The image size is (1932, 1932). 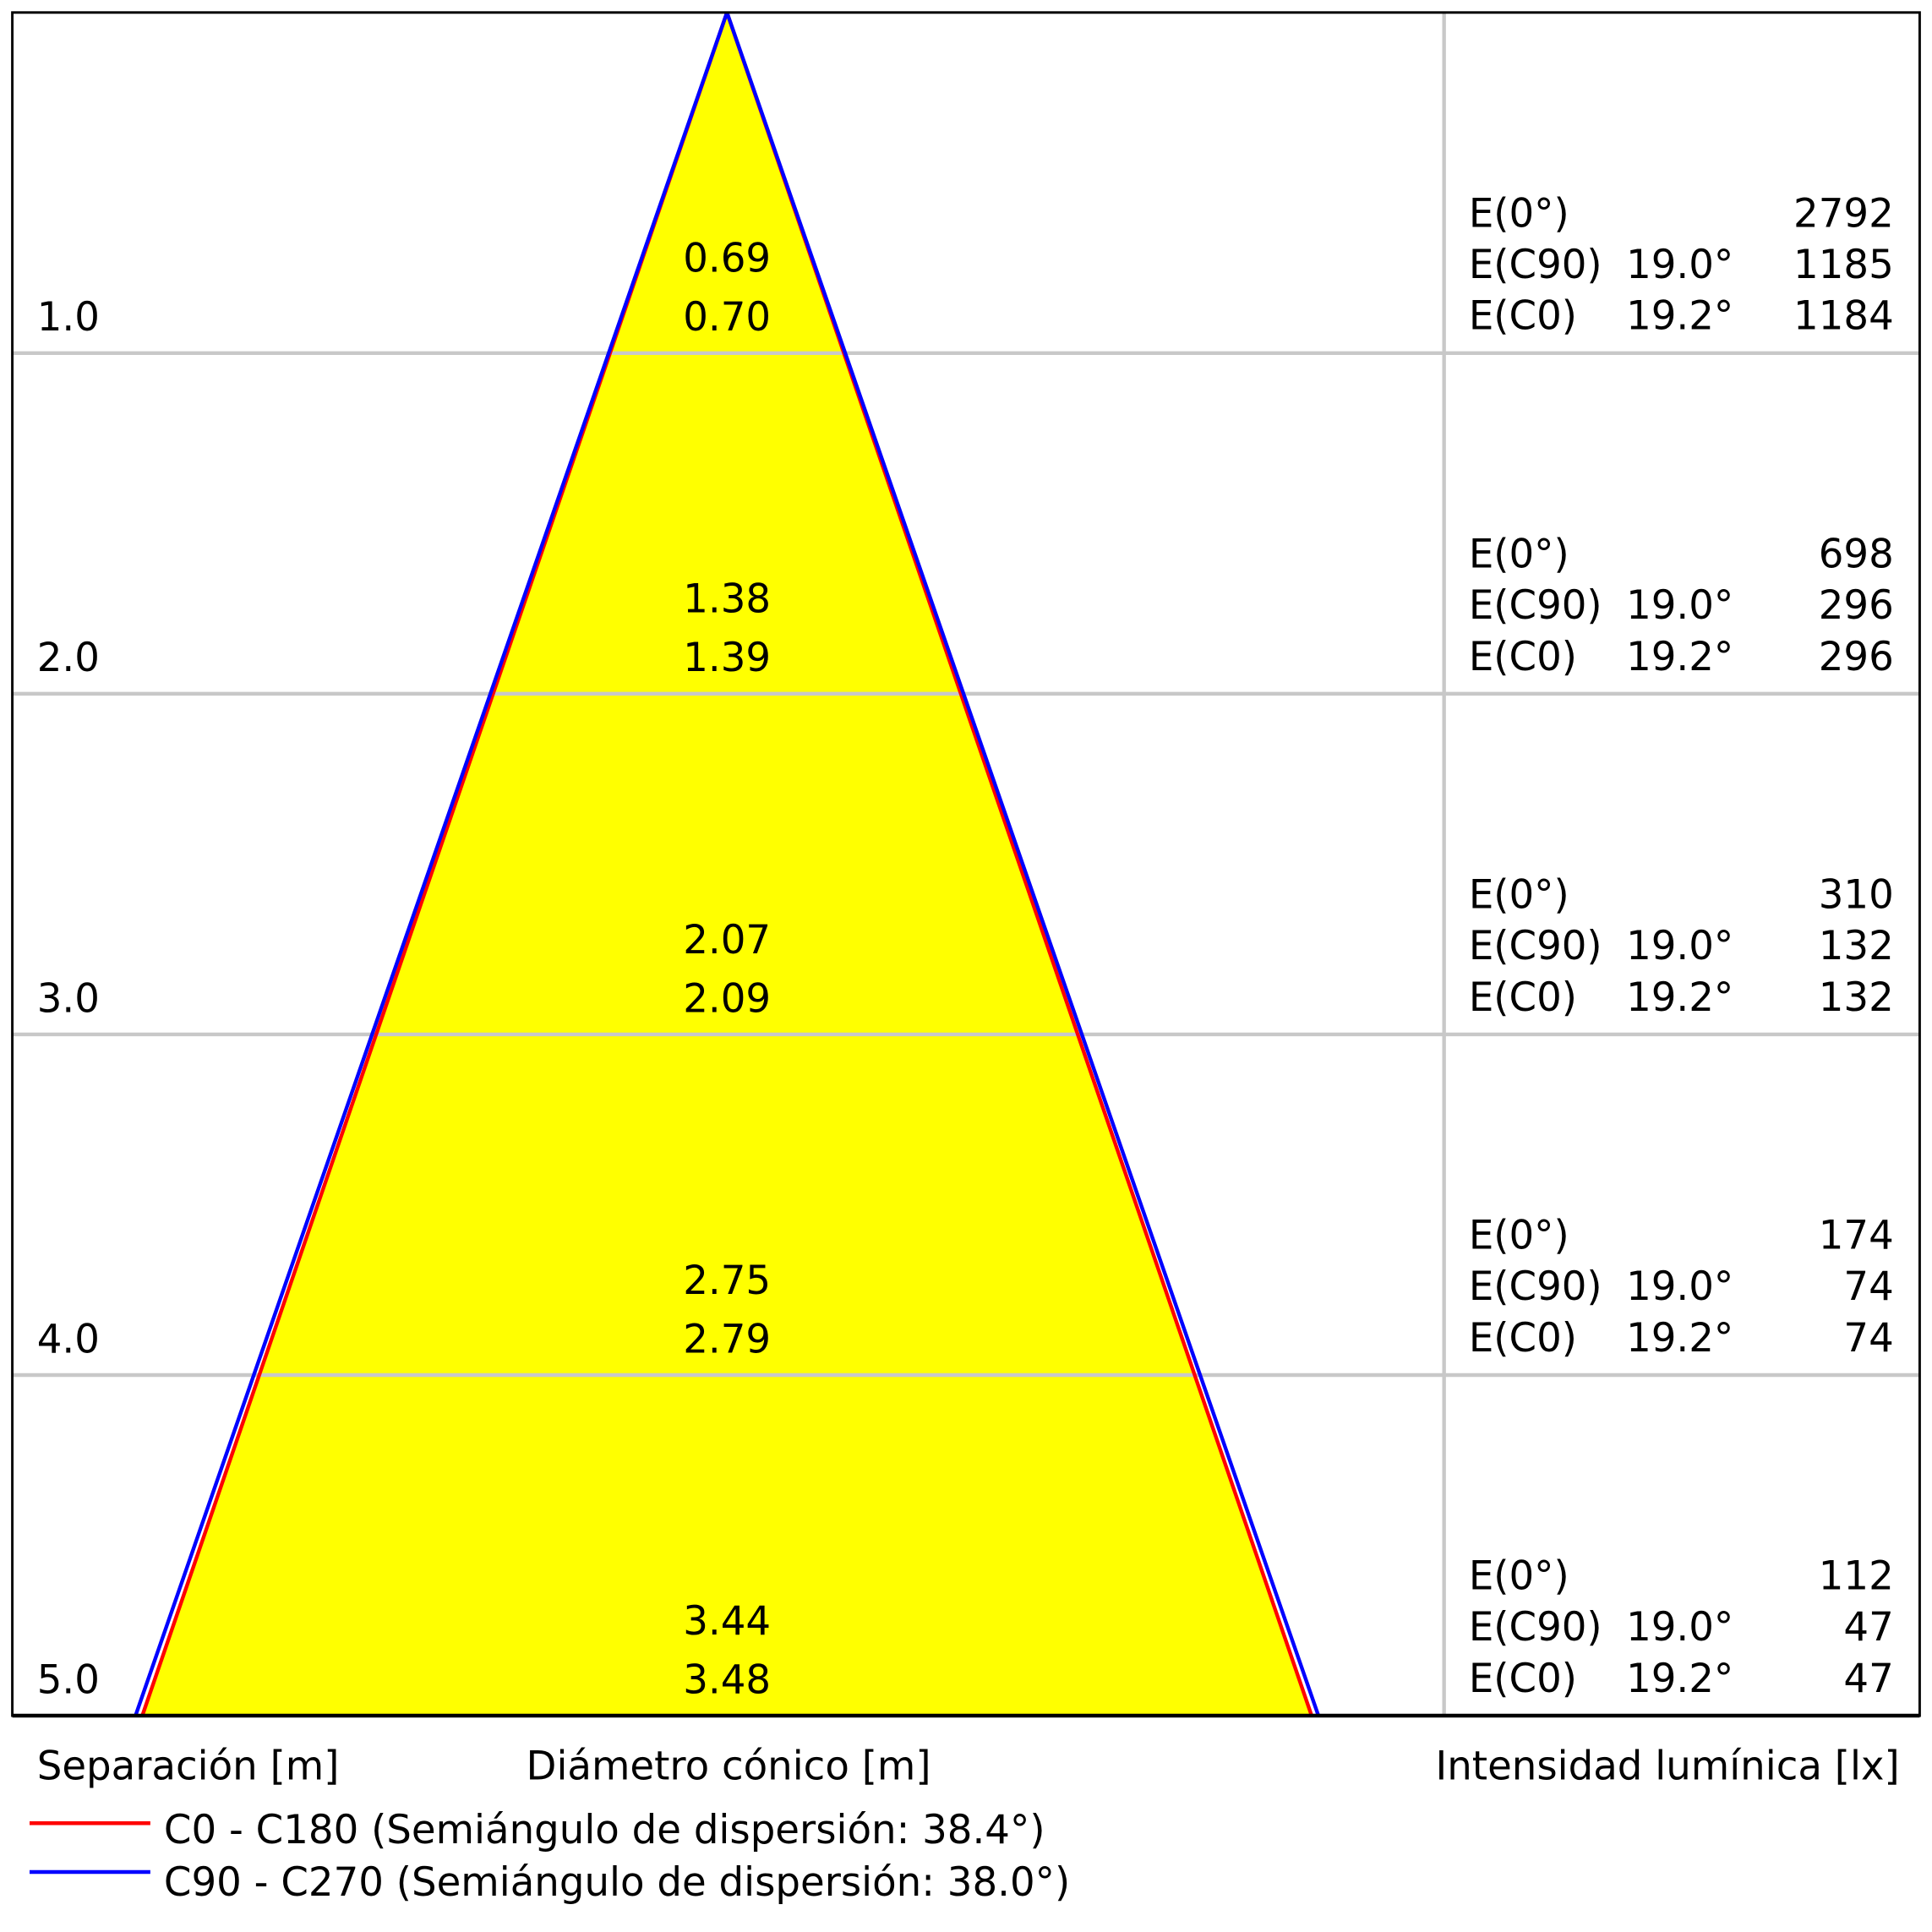 I want to click on illuminance-c90: 74, so click(x=1868, y=1286).